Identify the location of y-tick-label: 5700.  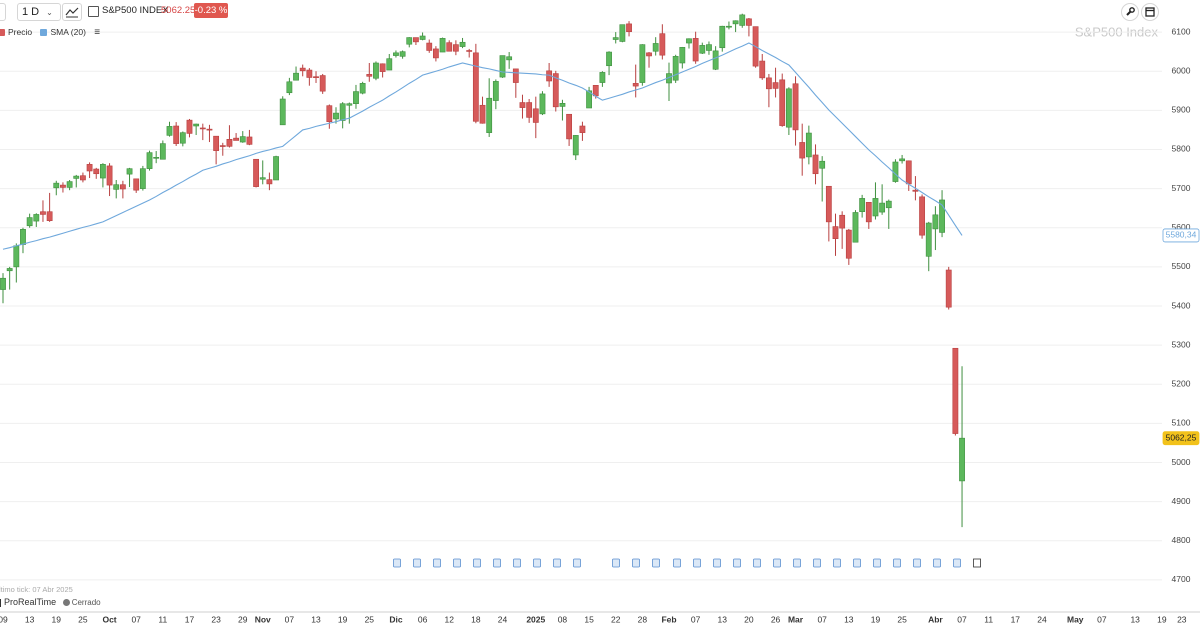
(1181, 188).